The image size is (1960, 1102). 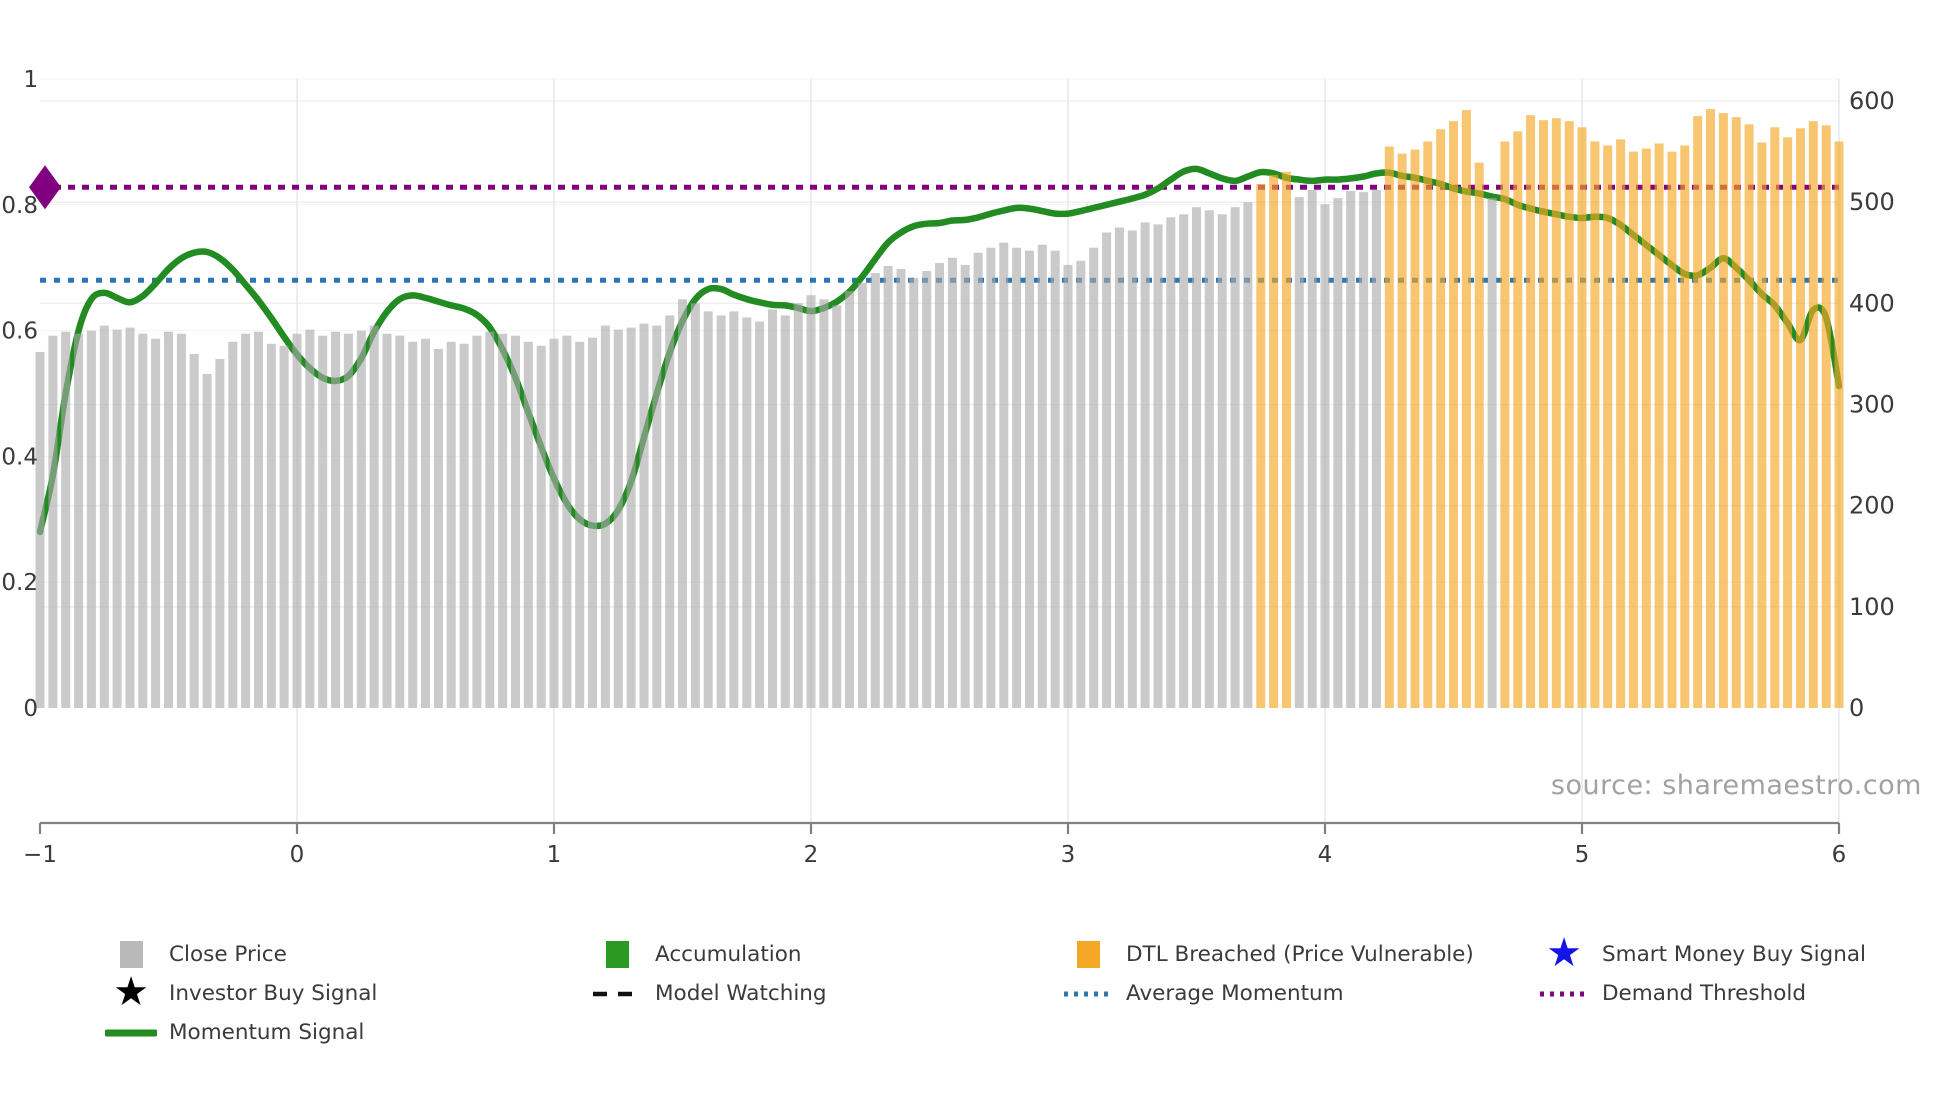 I want to click on x-tick-label: 3, so click(x=1068, y=855).